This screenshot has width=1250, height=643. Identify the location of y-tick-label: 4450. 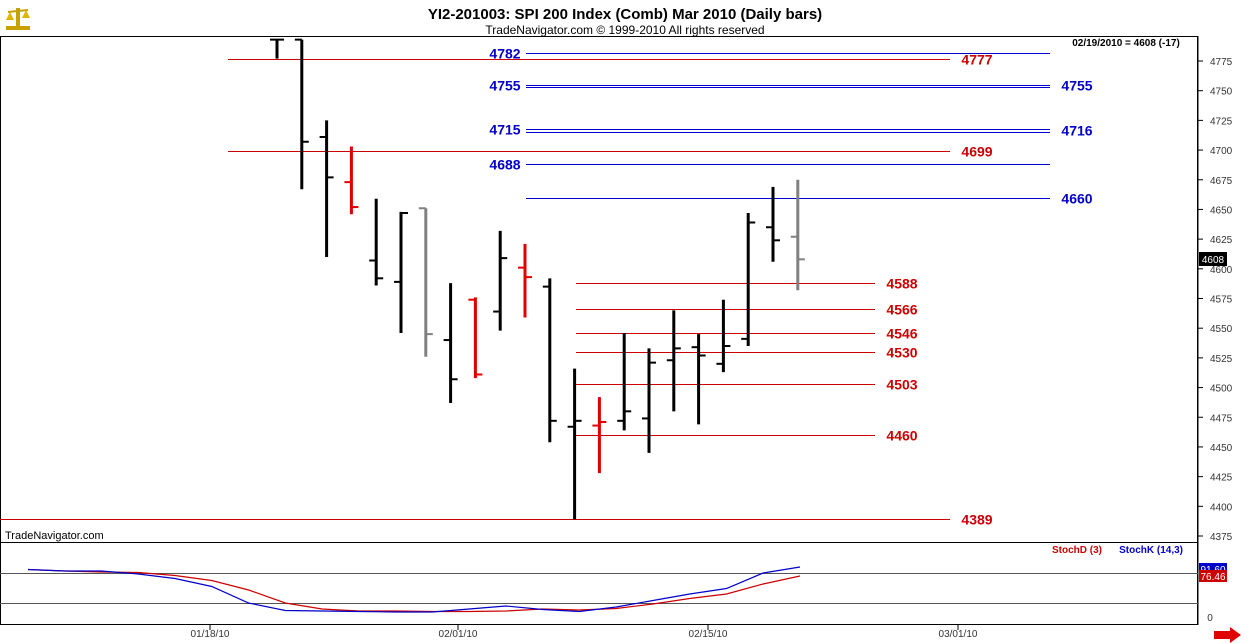
(1221, 448).